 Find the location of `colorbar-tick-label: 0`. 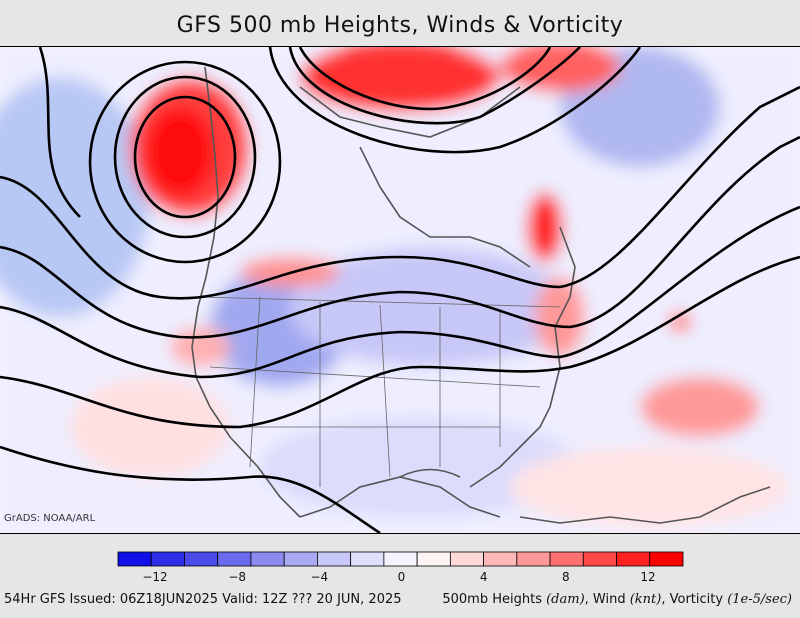

colorbar-tick-label: 0 is located at coordinates (402, 577).